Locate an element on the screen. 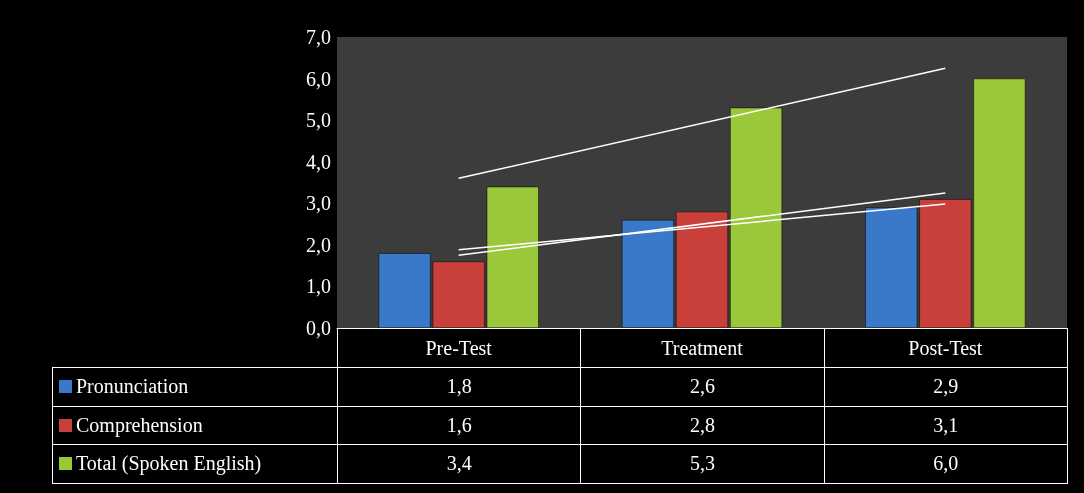 This screenshot has width=1084, height=493. y-tick-label: 6,0 is located at coordinates (318, 78).